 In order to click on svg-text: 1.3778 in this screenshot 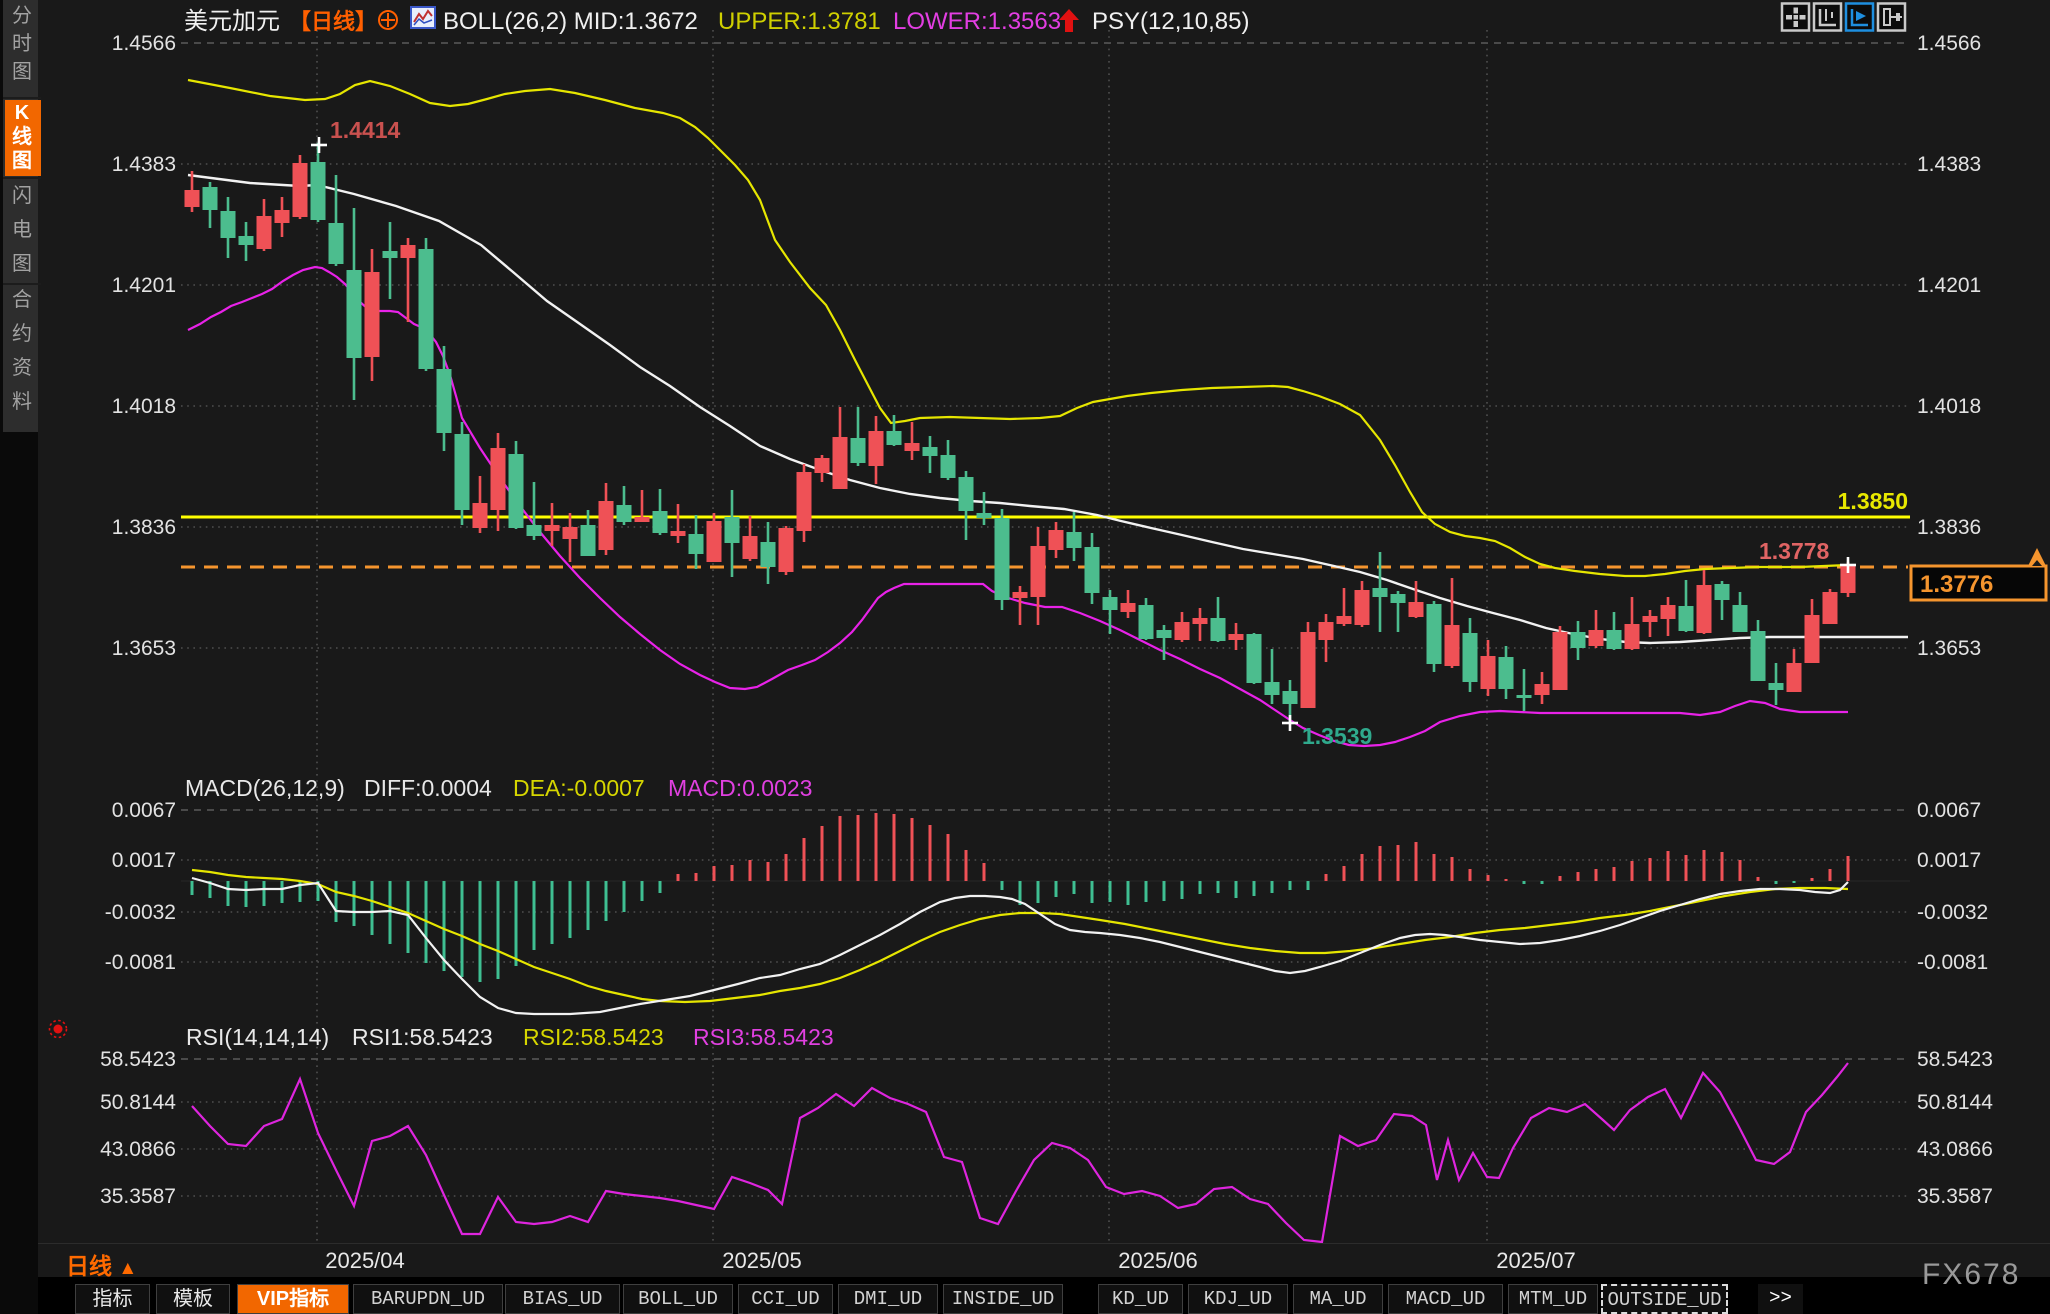, I will do `click(1794, 551)`.